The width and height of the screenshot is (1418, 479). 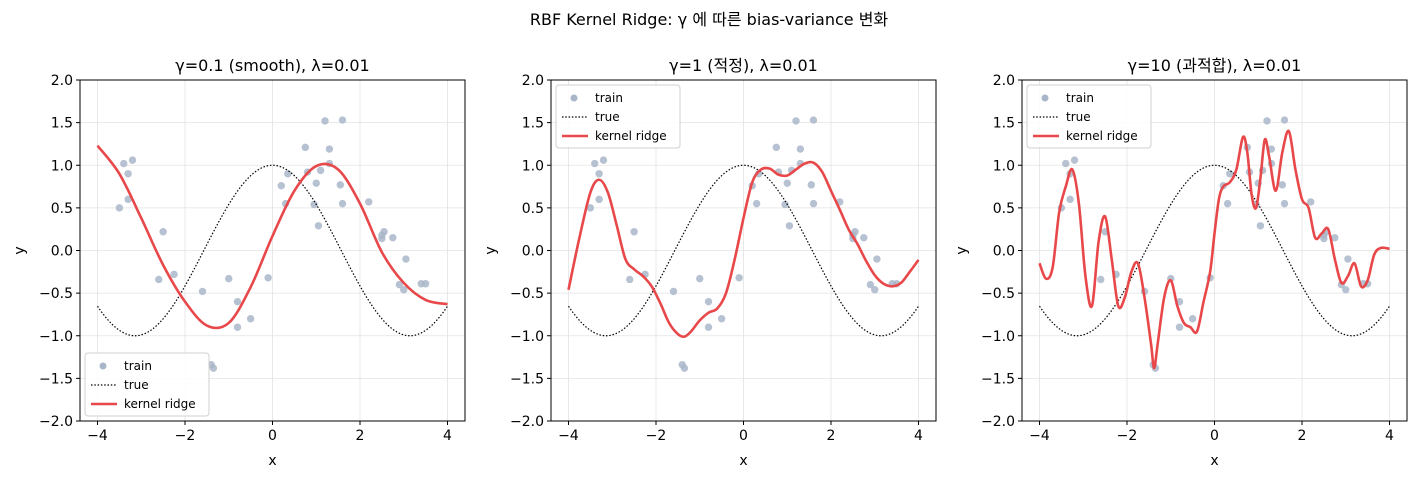 I want to click on y-tick-label: 0.0, so click(x=1004, y=252).